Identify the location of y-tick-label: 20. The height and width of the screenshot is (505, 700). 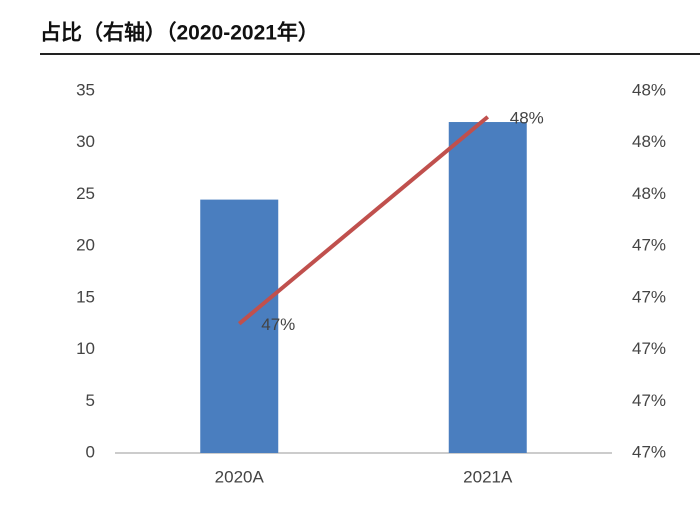
(85, 245).